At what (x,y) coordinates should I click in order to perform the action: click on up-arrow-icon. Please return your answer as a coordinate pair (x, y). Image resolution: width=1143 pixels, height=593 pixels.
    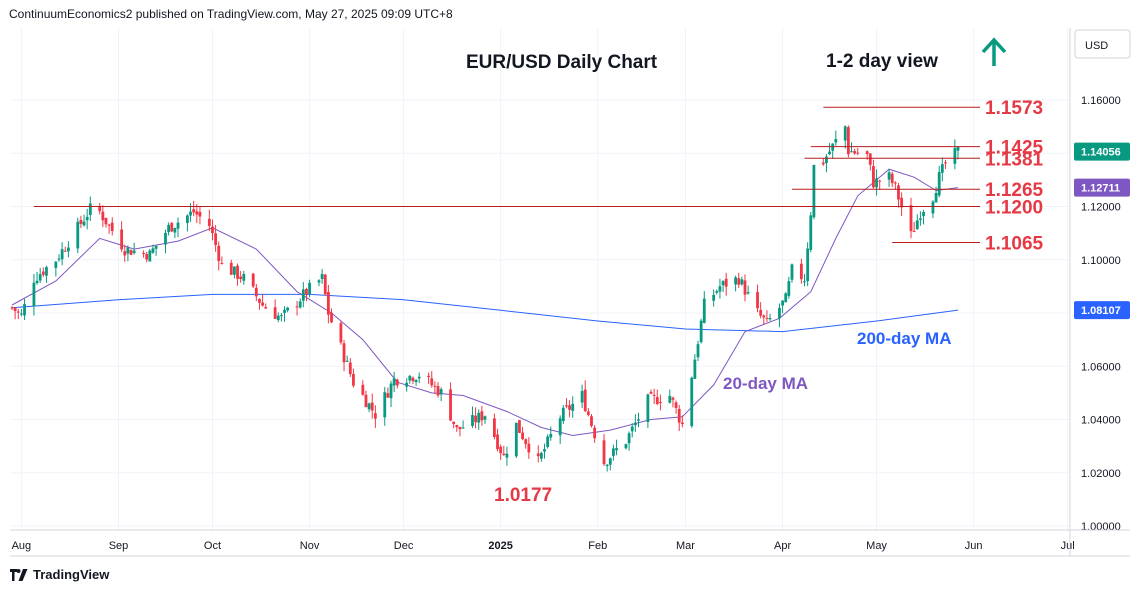
    Looking at the image, I should click on (994, 51).